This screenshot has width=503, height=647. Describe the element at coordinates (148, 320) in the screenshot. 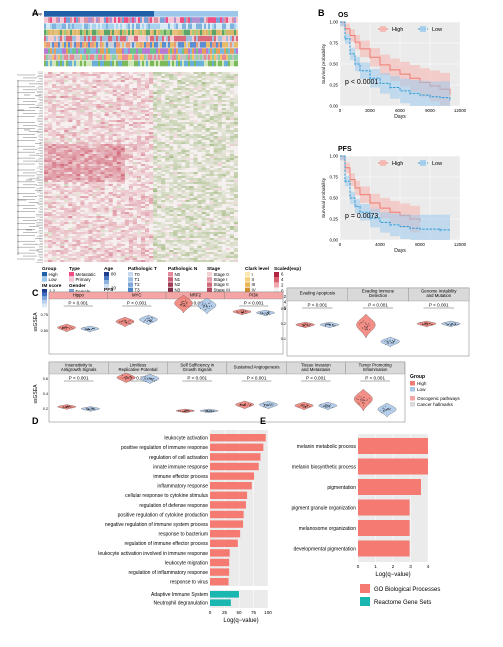

I see `violin-low` at that location.